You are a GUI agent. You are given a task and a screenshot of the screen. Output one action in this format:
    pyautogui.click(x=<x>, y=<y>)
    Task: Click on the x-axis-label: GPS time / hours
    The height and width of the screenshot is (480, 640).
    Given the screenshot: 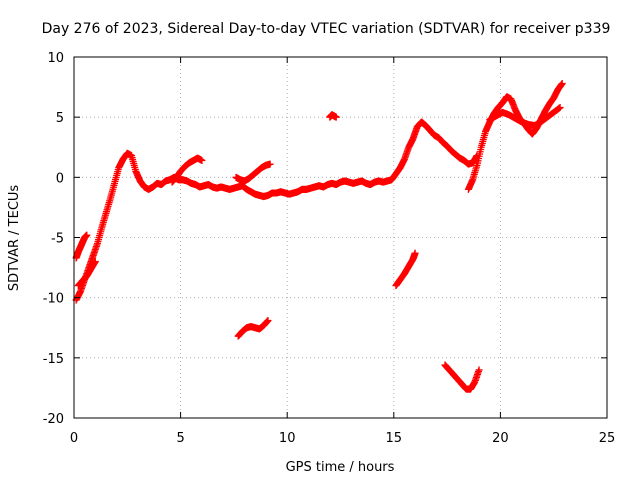 What is the action you would take?
    pyautogui.click(x=340, y=467)
    